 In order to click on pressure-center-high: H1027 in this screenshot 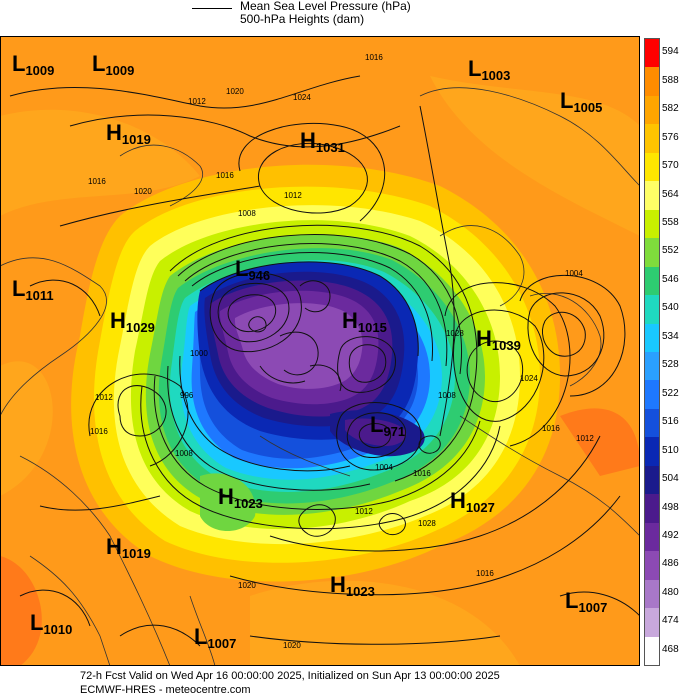, I will do `click(472, 501)`.